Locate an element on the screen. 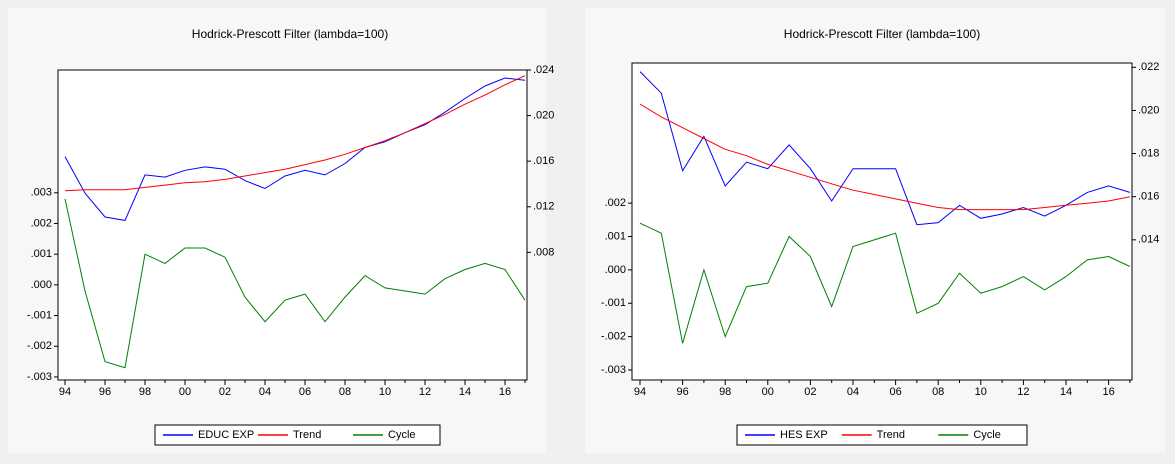 This screenshot has height=464, width=1175. y-tick-label: .003 is located at coordinates (41, 193).